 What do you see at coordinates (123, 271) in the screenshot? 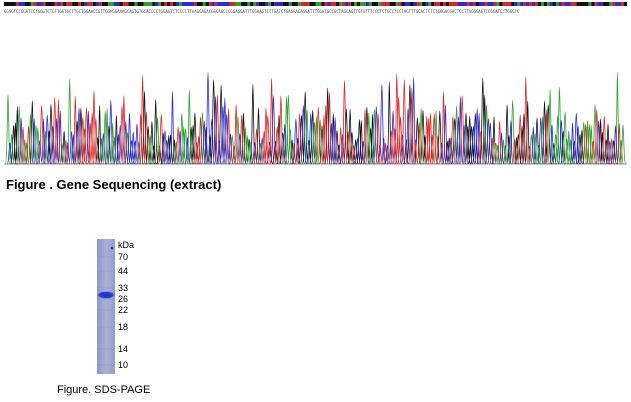
I see `kda-marker-label: 44` at bounding box center [123, 271].